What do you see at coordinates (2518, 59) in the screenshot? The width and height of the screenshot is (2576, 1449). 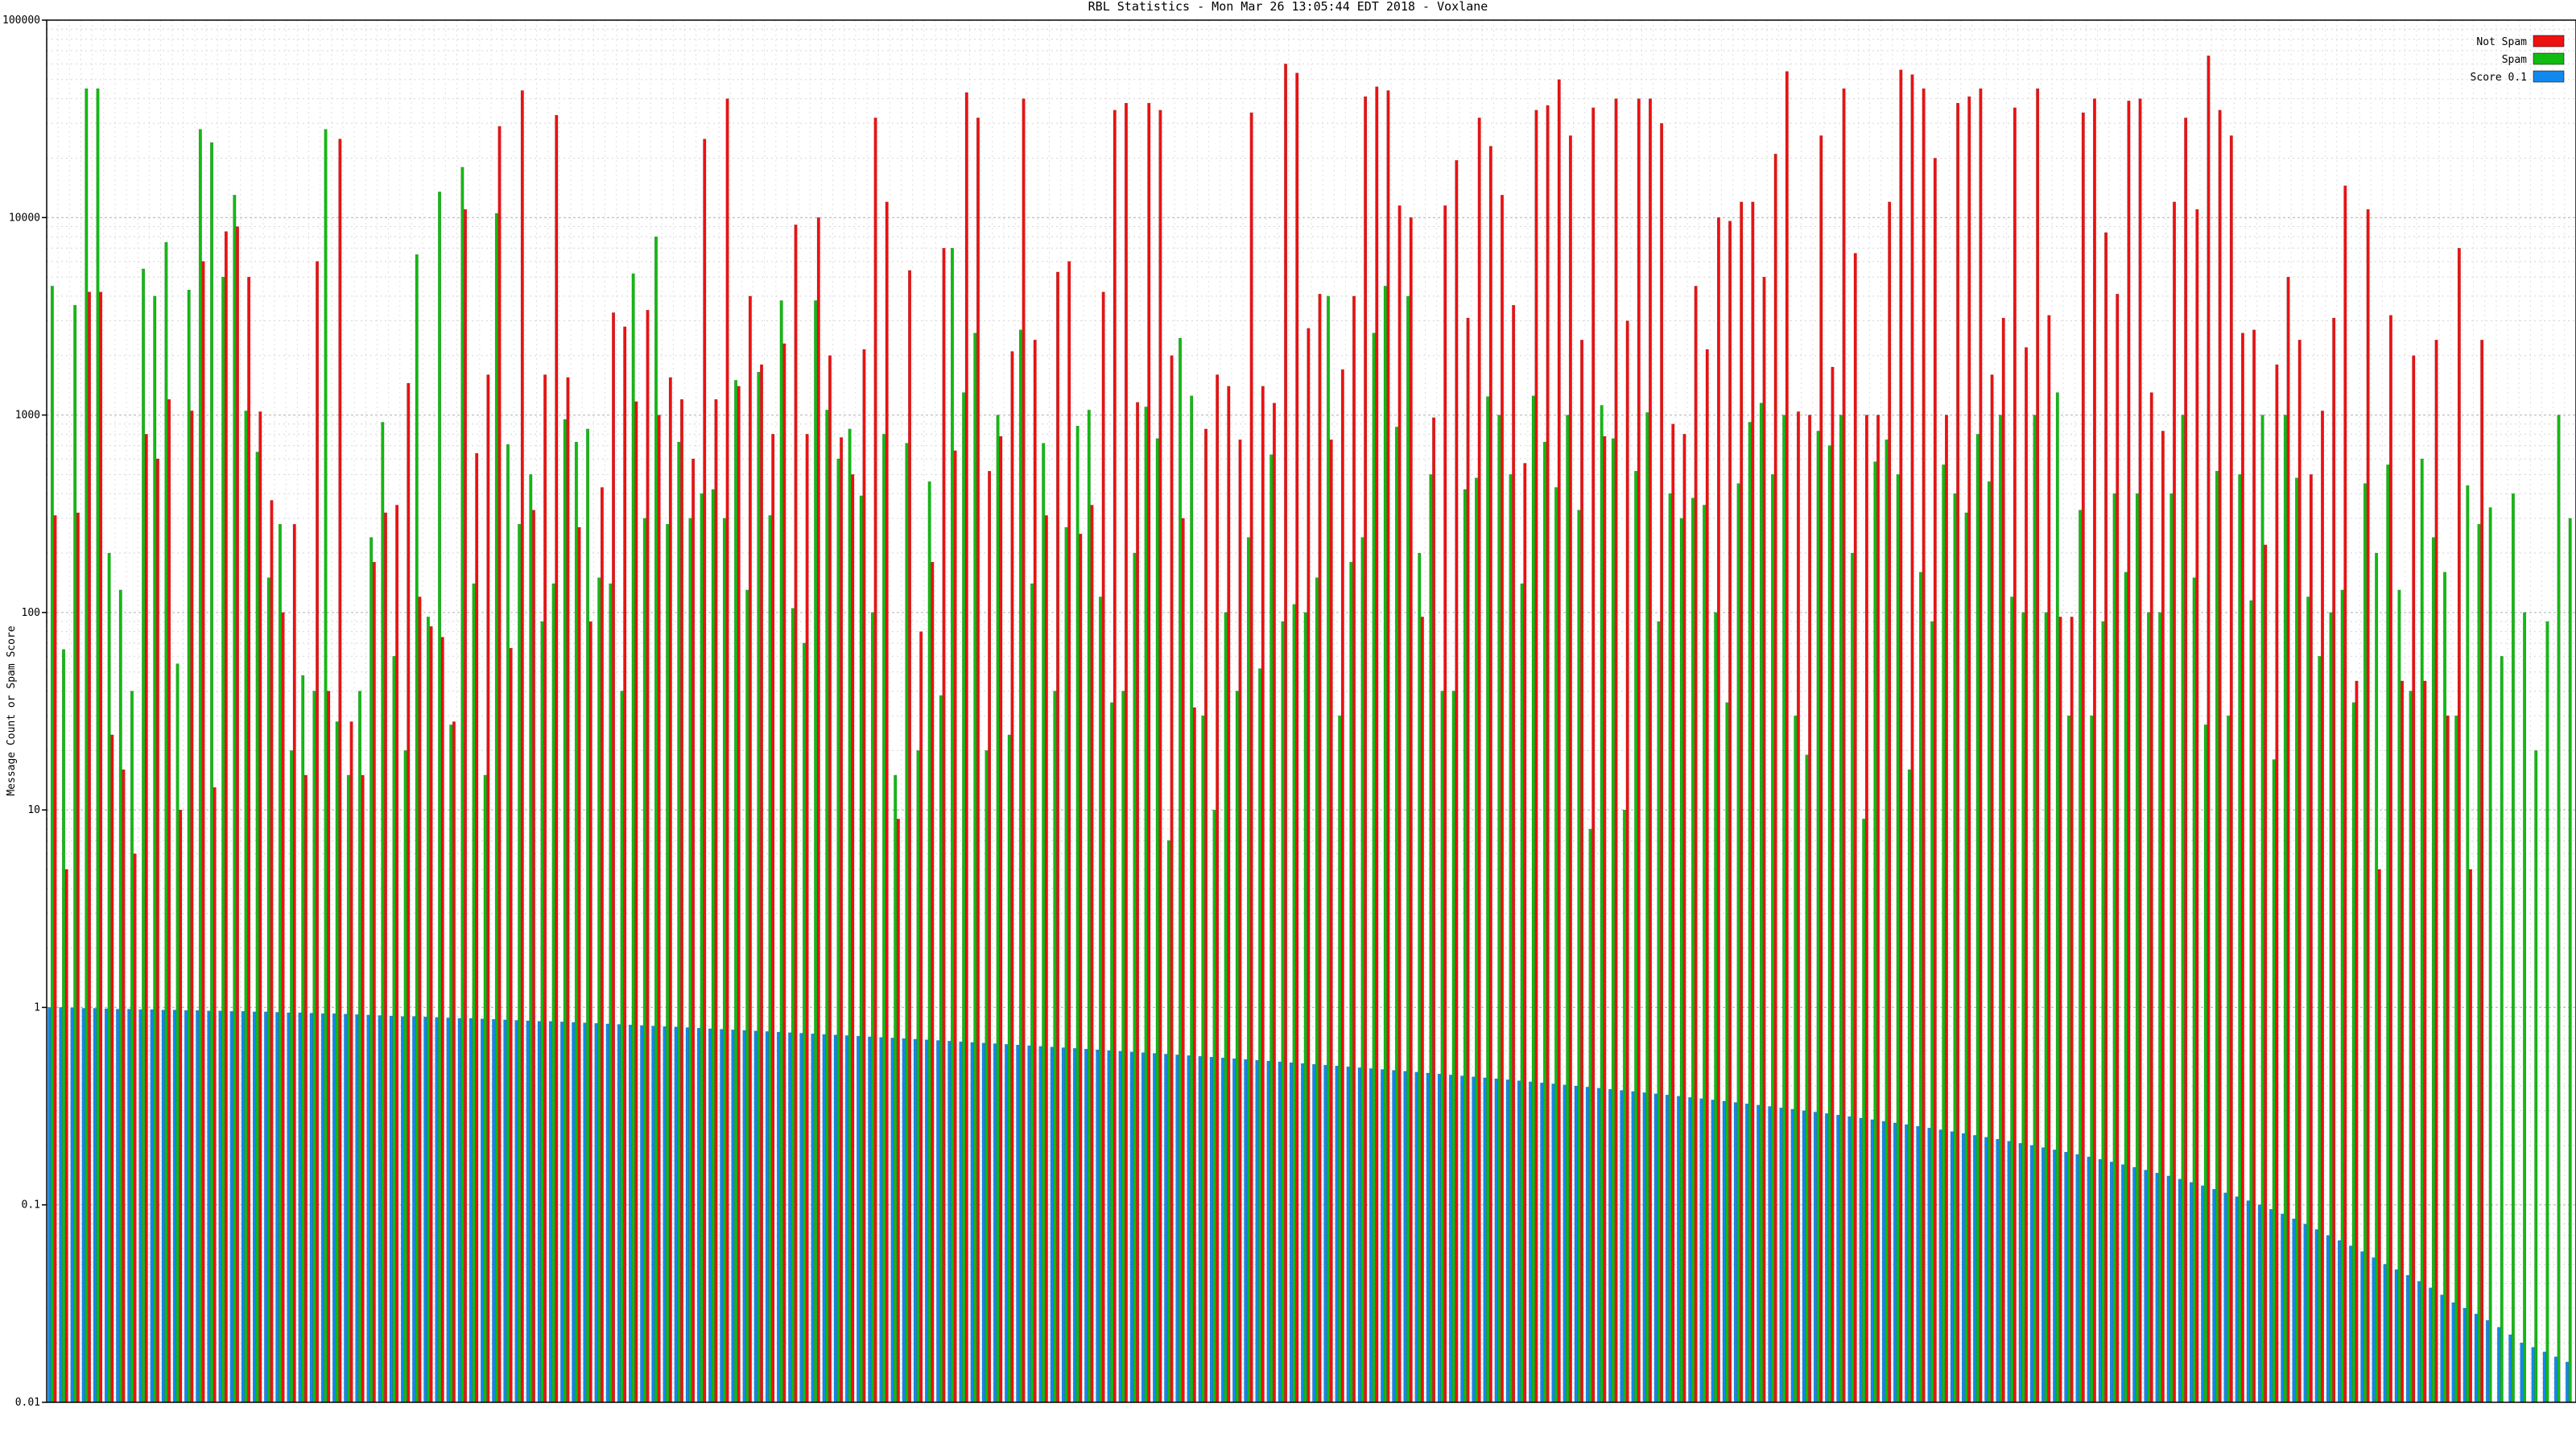 I see `legend: Not Spam Spam Score 0.1` at bounding box center [2518, 59].